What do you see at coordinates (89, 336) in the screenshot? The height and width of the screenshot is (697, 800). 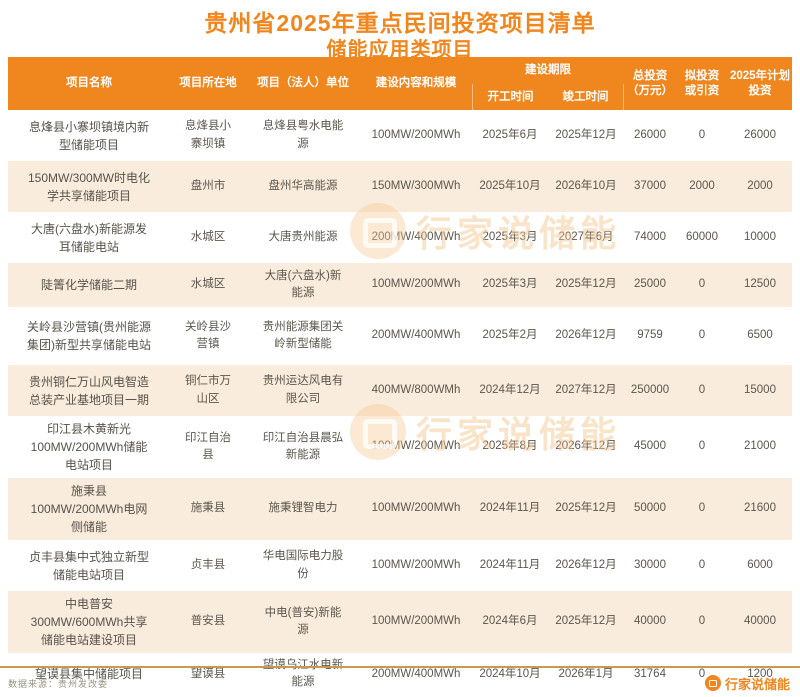 I see `cell-name: 关岭县沙营镇(贵州能源集团)新型共享储能电站` at bounding box center [89, 336].